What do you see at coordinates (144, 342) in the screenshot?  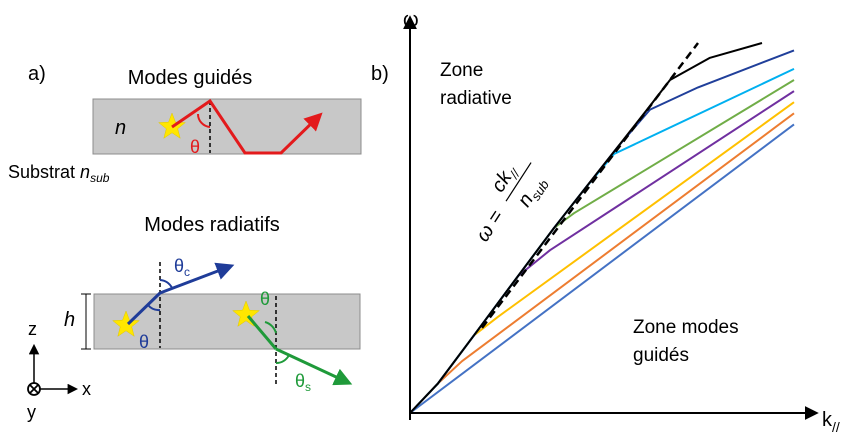 I see `blue-theta-label: θ` at bounding box center [144, 342].